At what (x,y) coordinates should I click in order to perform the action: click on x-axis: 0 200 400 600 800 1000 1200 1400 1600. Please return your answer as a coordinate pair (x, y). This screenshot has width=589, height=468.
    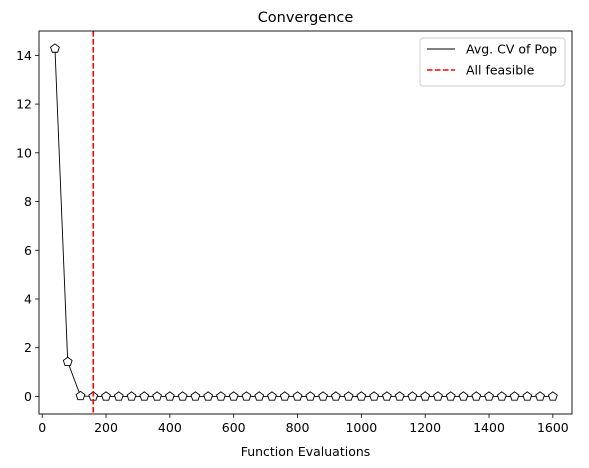
    Looking at the image, I should click on (303, 424).